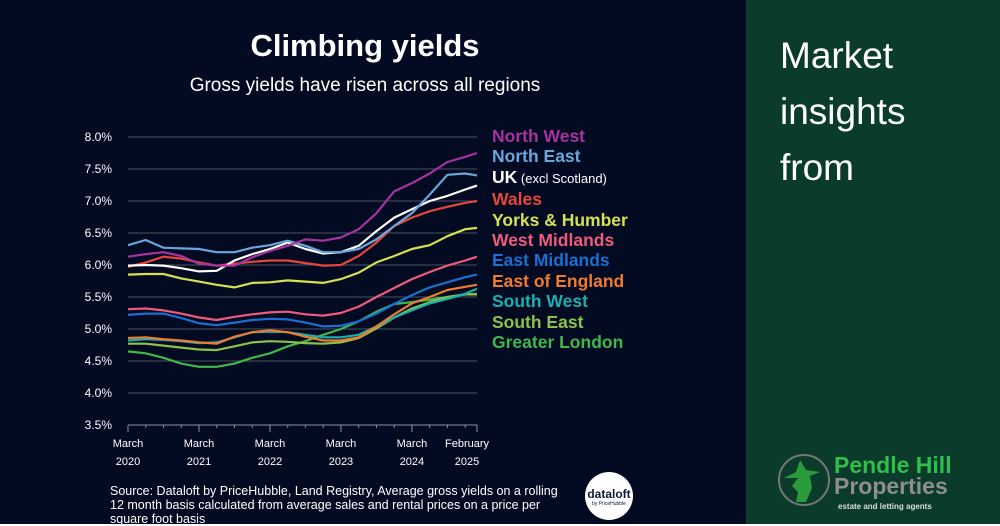 The image size is (1000, 526). Describe the element at coordinates (341, 462) in the screenshot. I see `x-tick-year: 2023` at that location.